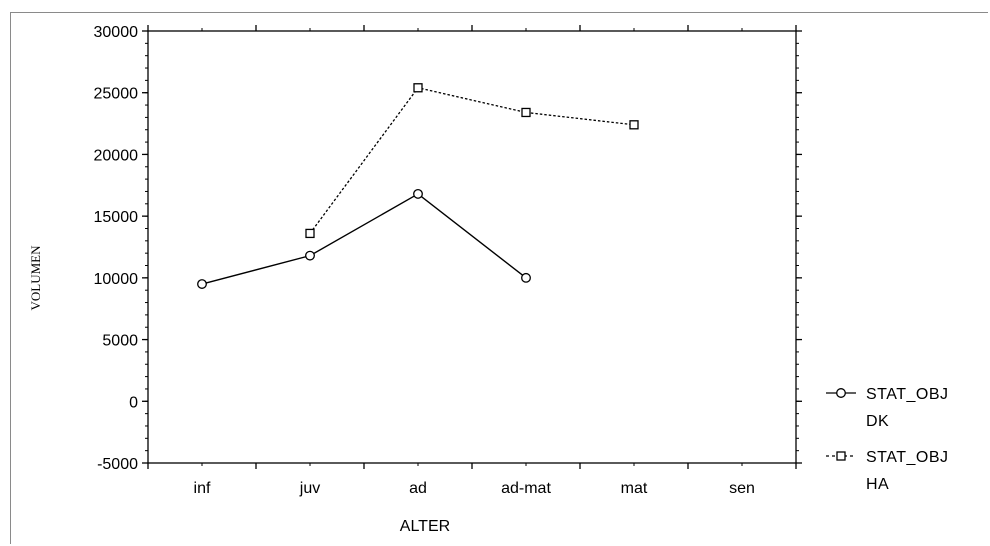  Describe the element at coordinates (116, 217) in the screenshot. I see `y-tick-label: 15000` at that location.